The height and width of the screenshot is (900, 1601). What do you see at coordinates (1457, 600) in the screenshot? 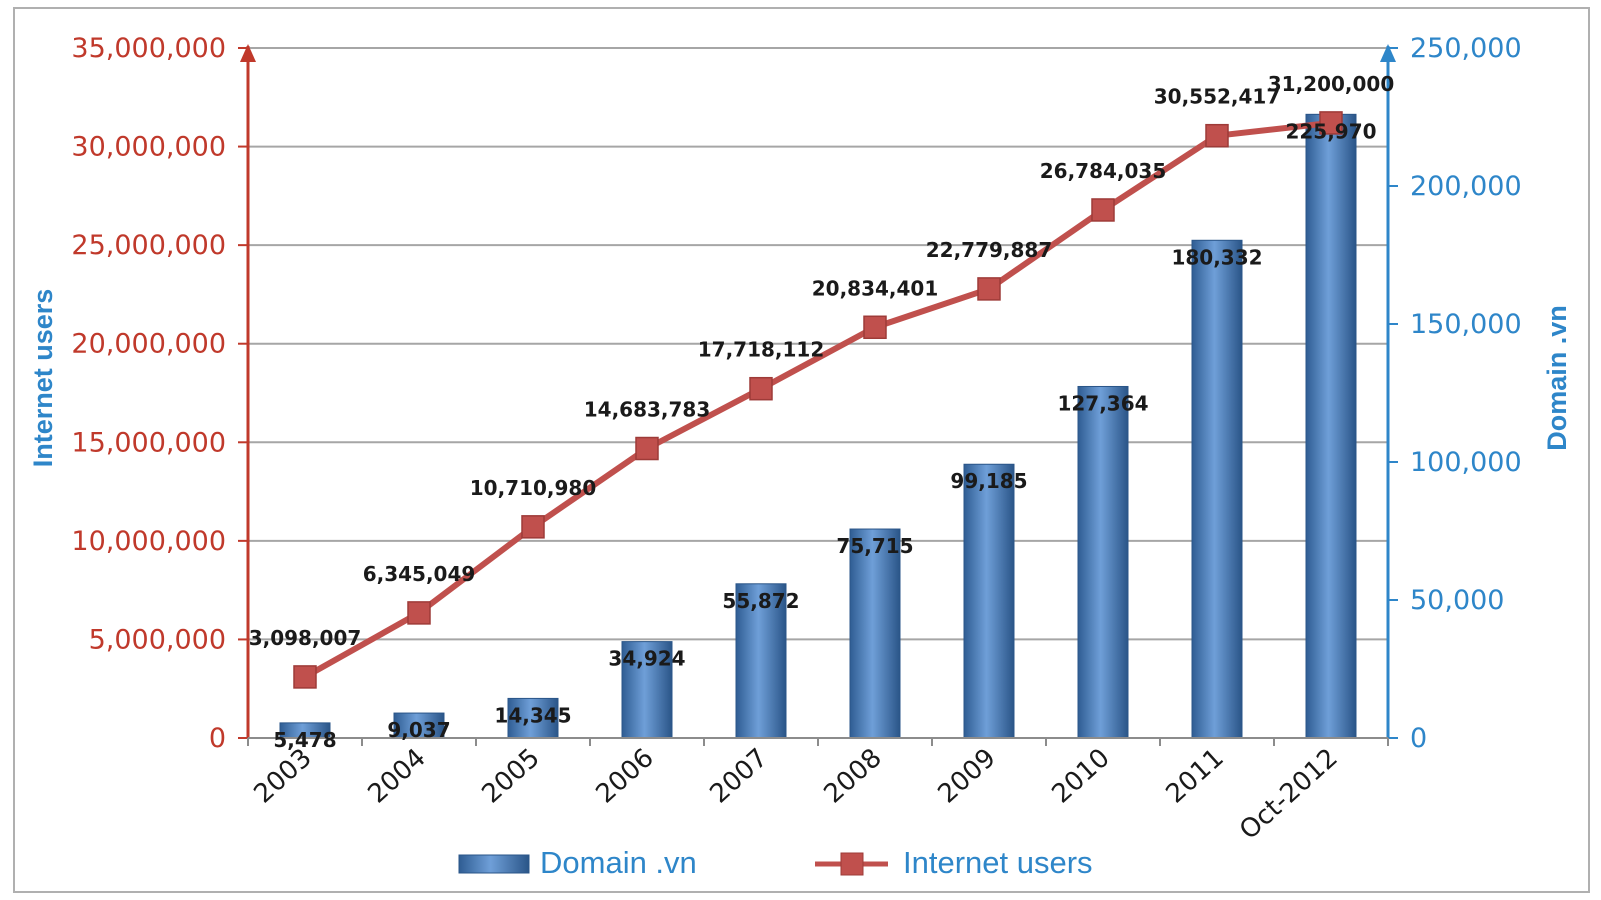
I see `right-tick-label: 50,000` at bounding box center [1457, 600].